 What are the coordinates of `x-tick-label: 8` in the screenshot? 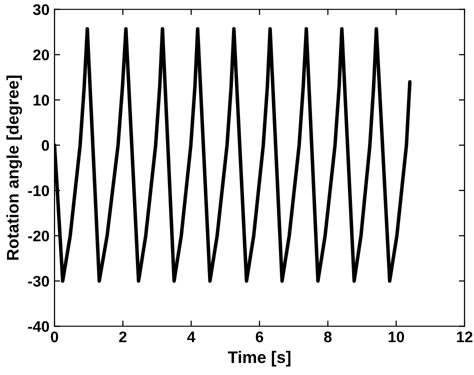 It's located at (328, 337).